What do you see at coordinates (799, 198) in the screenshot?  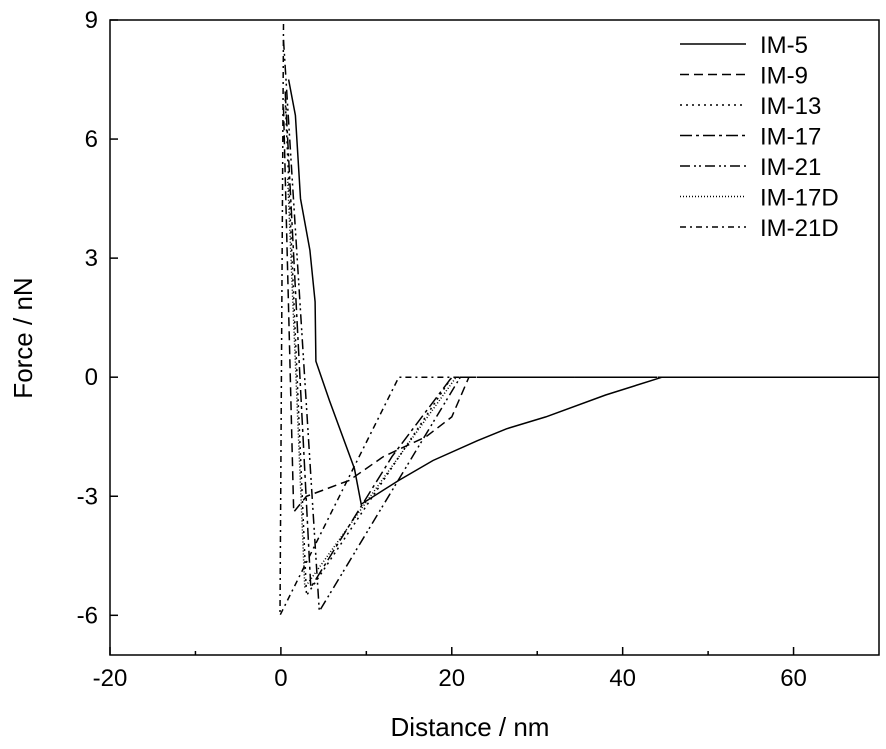 I see `legend-label: IM-17D` at bounding box center [799, 198].